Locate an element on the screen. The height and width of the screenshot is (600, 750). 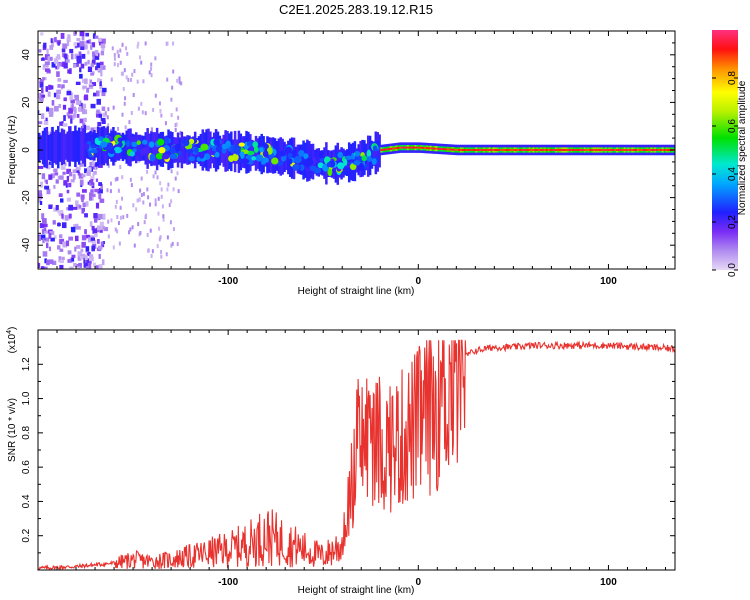
spectrogram-ytick-label: 20 is located at coordinates (26, 102).